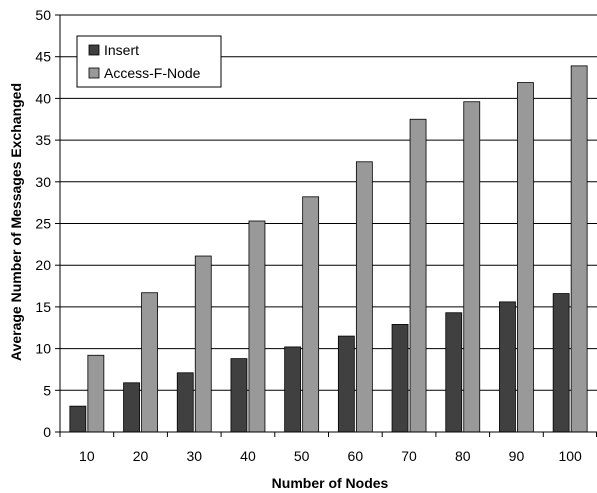 Image resolution: width=597 pixels, height=493 pixels. Describe the element at coordinates (356, 456) in the screenshot. I see `x-tick-label-60: 60` at that location.